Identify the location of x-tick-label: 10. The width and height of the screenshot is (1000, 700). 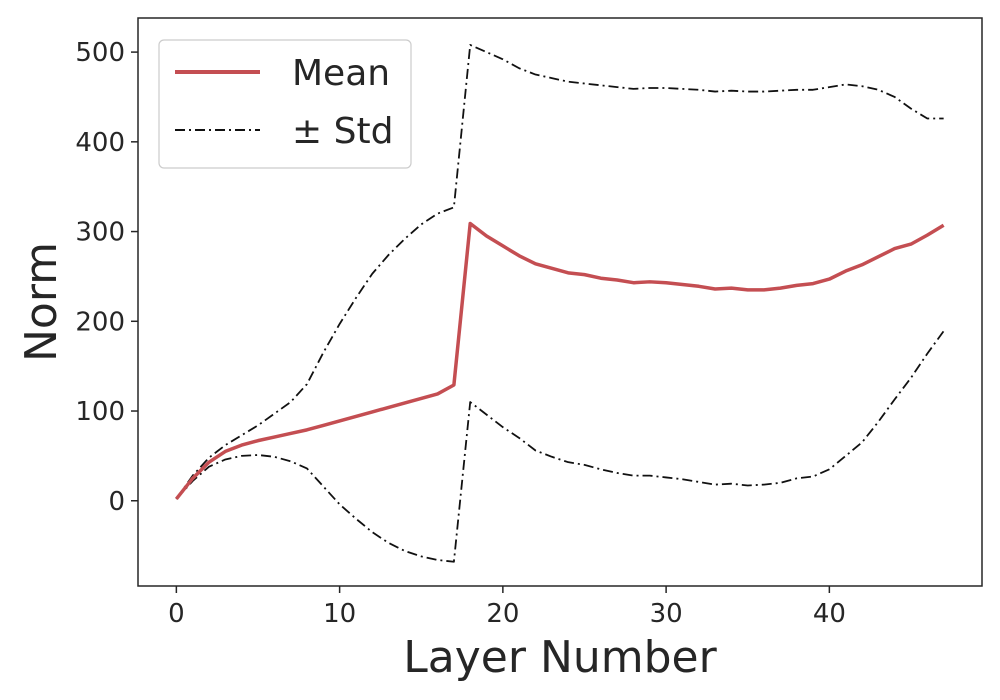
(339, 614).